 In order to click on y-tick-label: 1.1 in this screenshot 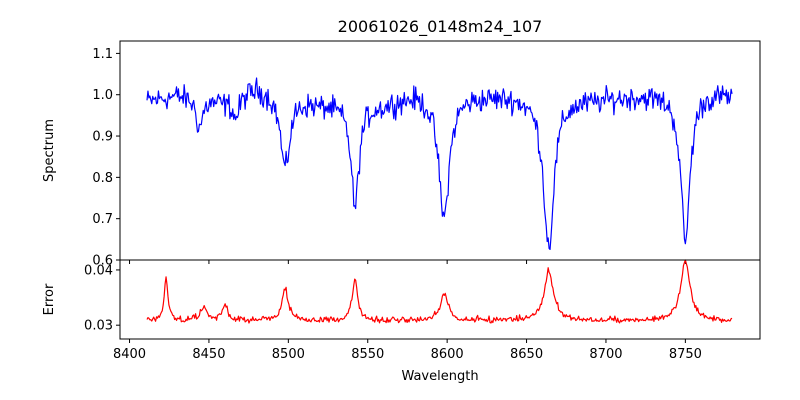, I will do `click(102, 54)`.